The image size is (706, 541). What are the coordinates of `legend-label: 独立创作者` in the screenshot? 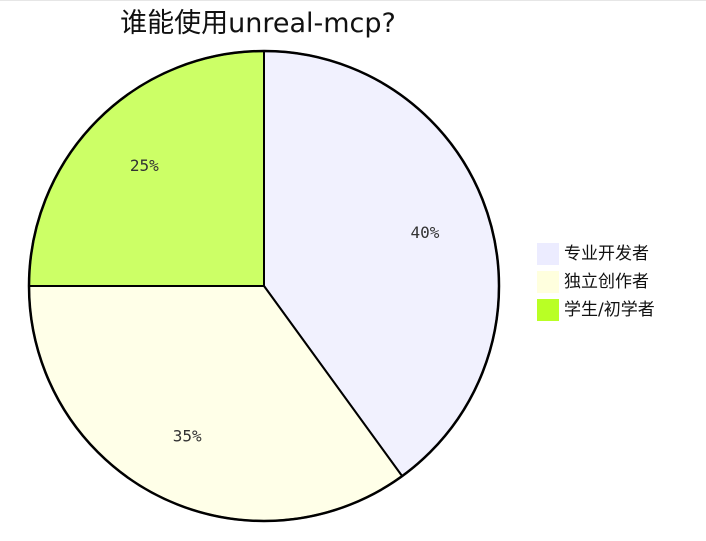 It's located at (606, 282).